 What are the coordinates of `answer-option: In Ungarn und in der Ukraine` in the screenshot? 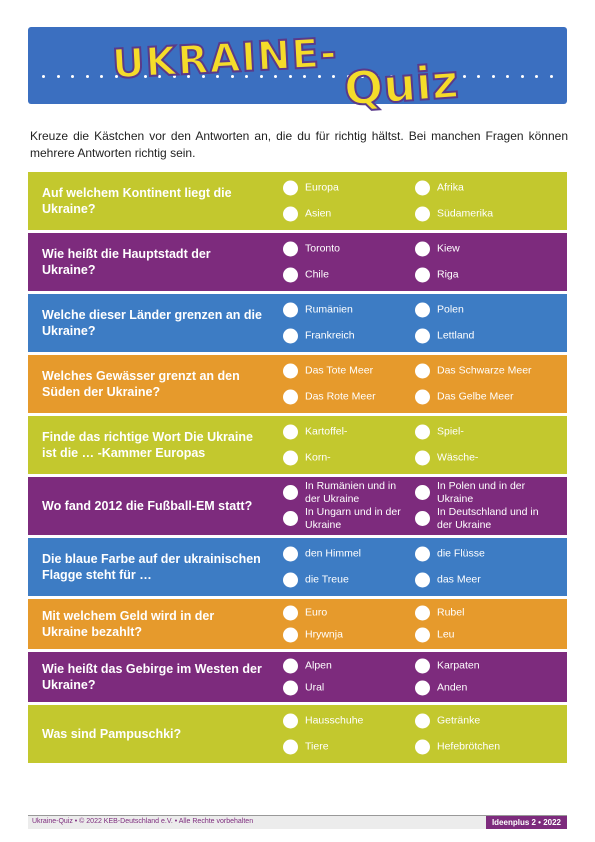 It's located at (346, 519).